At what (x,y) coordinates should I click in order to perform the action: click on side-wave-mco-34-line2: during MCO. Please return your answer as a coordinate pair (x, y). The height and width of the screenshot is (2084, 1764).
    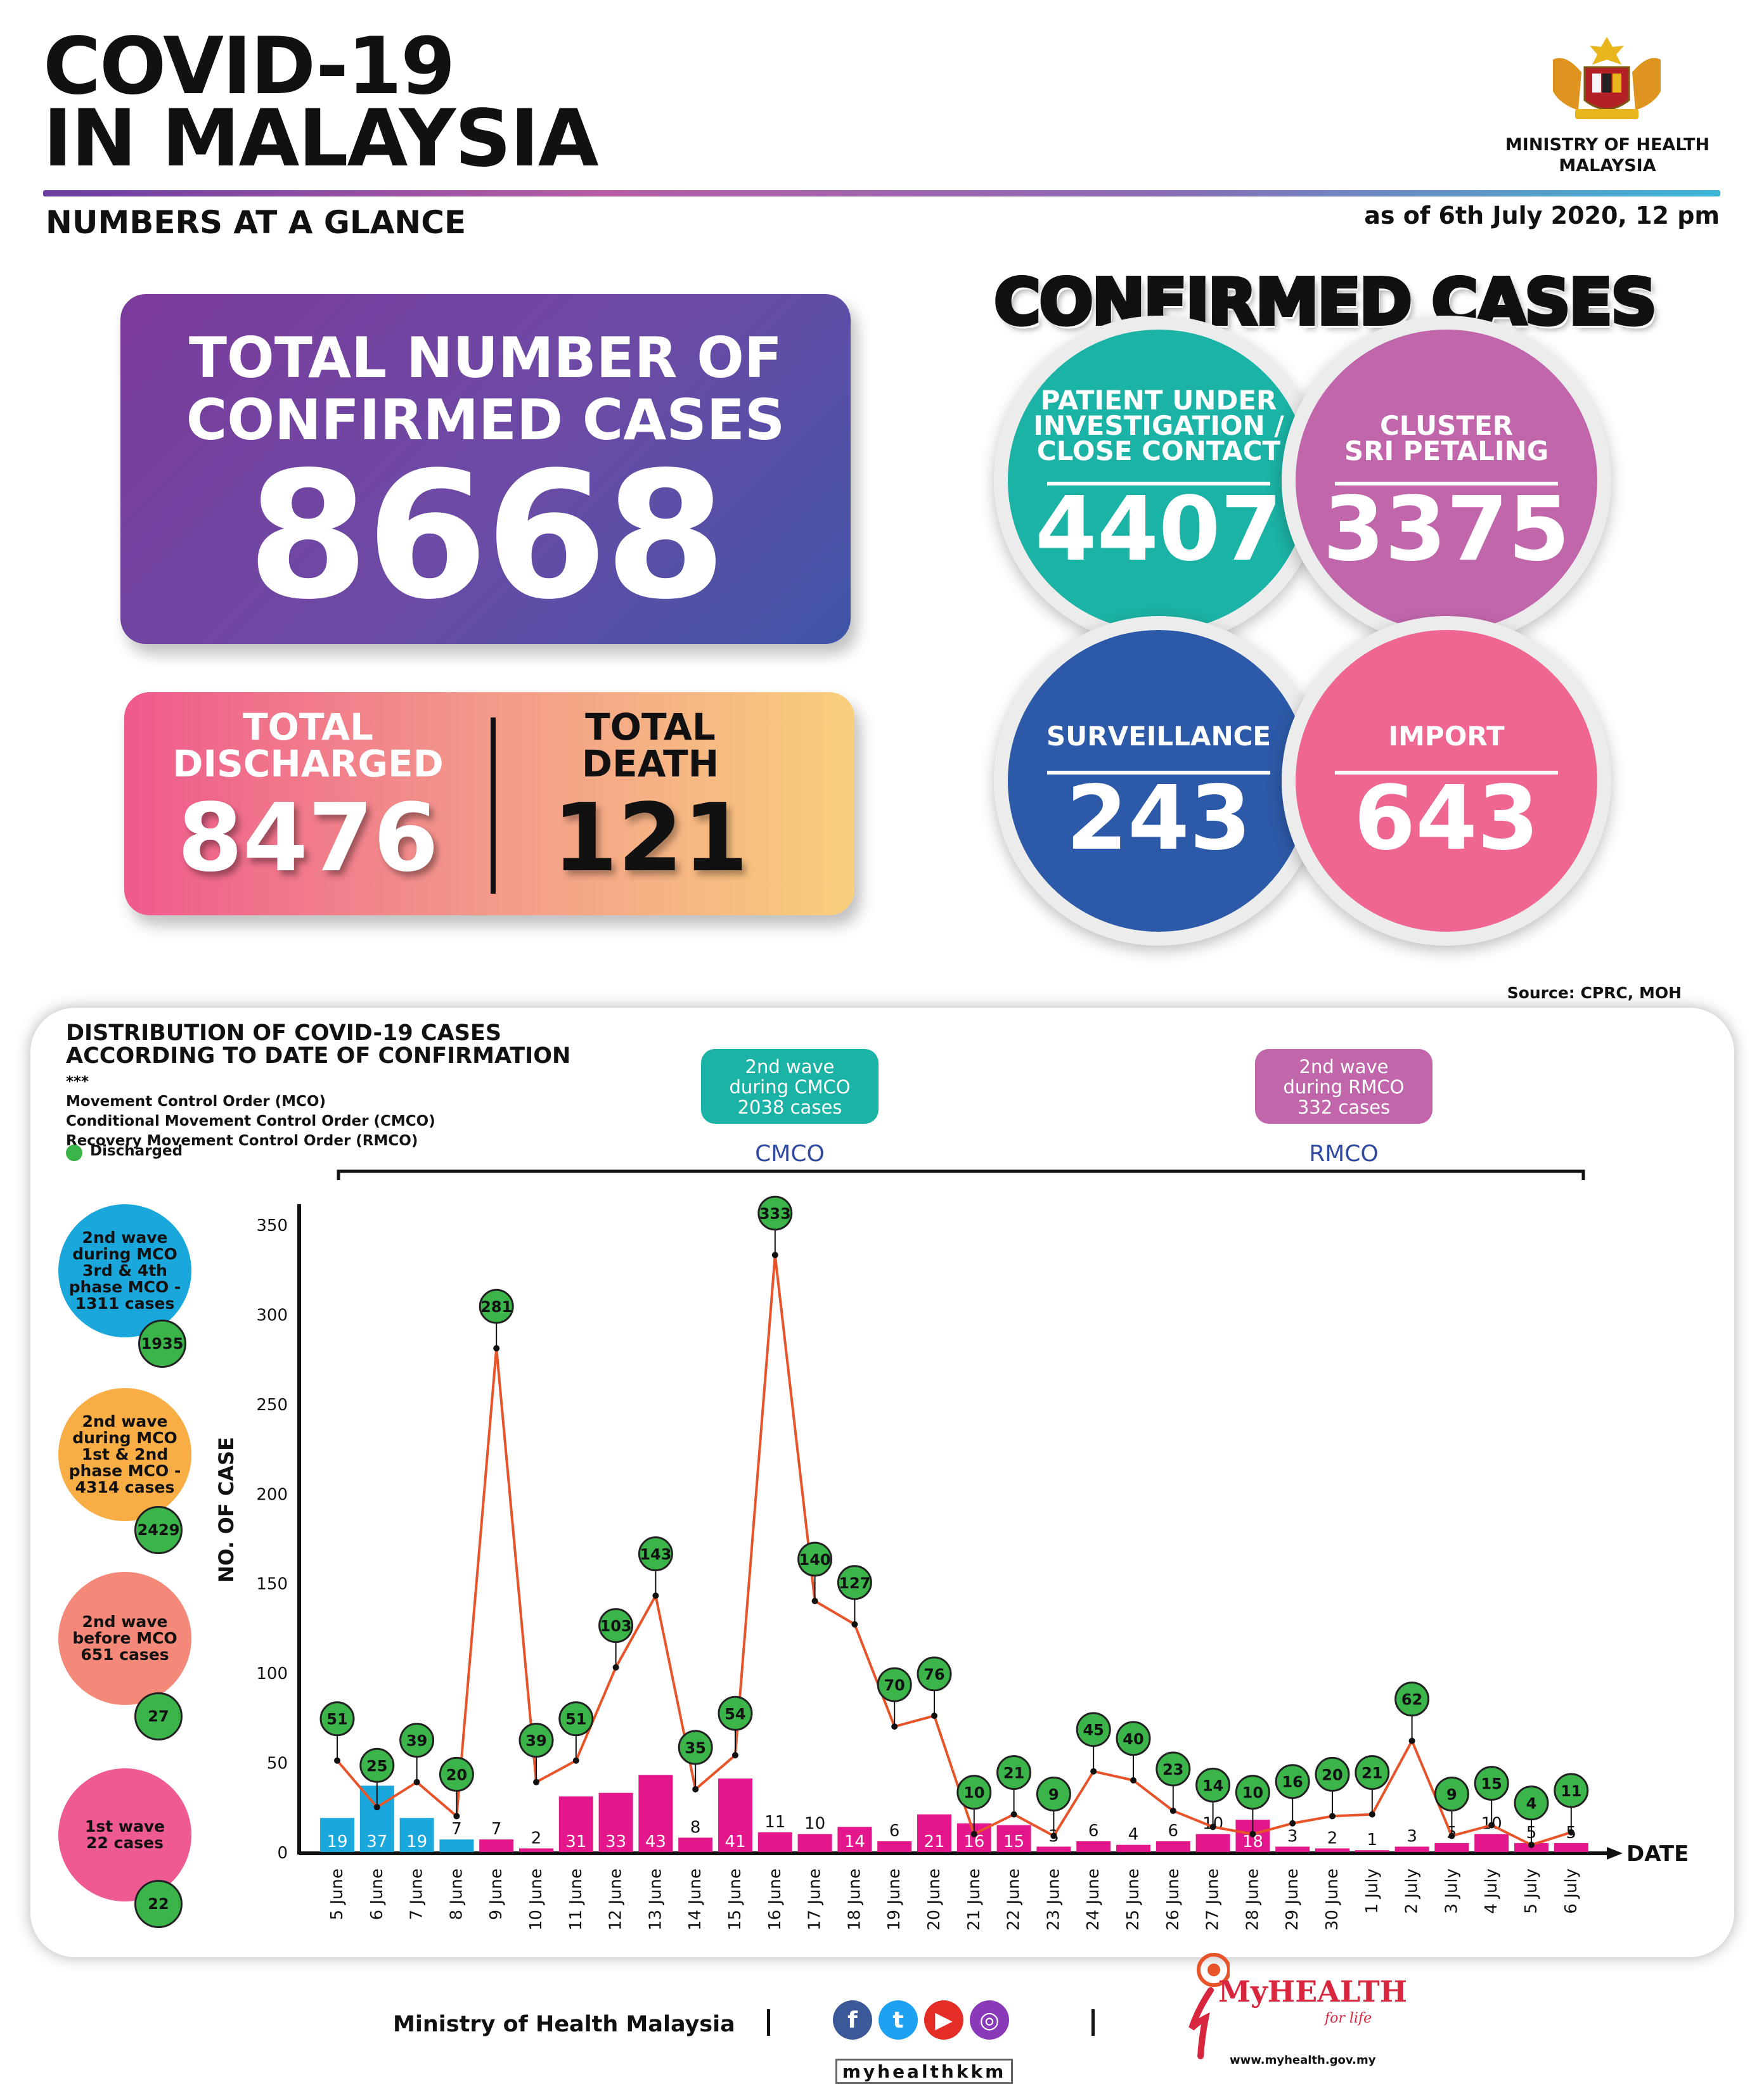
    Looking at the image, I should click on (124, 1254).